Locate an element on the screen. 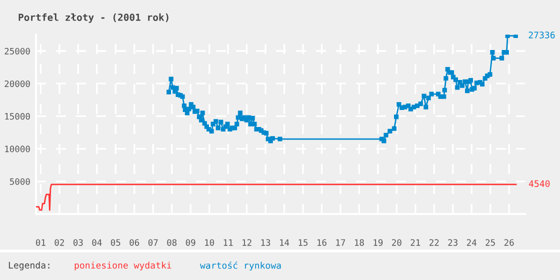 The width and height of the screenshot is (560, 280). x-tick-label: 06 is located at coordinates (135, 242).